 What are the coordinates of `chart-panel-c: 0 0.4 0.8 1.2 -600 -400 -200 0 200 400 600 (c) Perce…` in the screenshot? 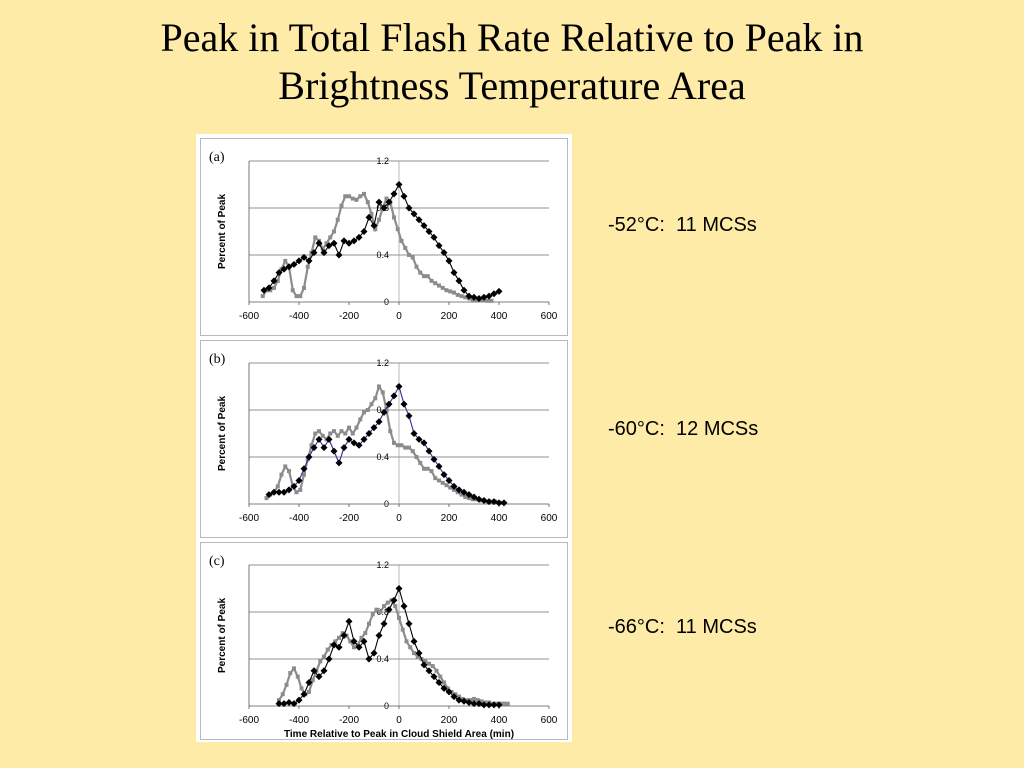 It's located at (384, 641).